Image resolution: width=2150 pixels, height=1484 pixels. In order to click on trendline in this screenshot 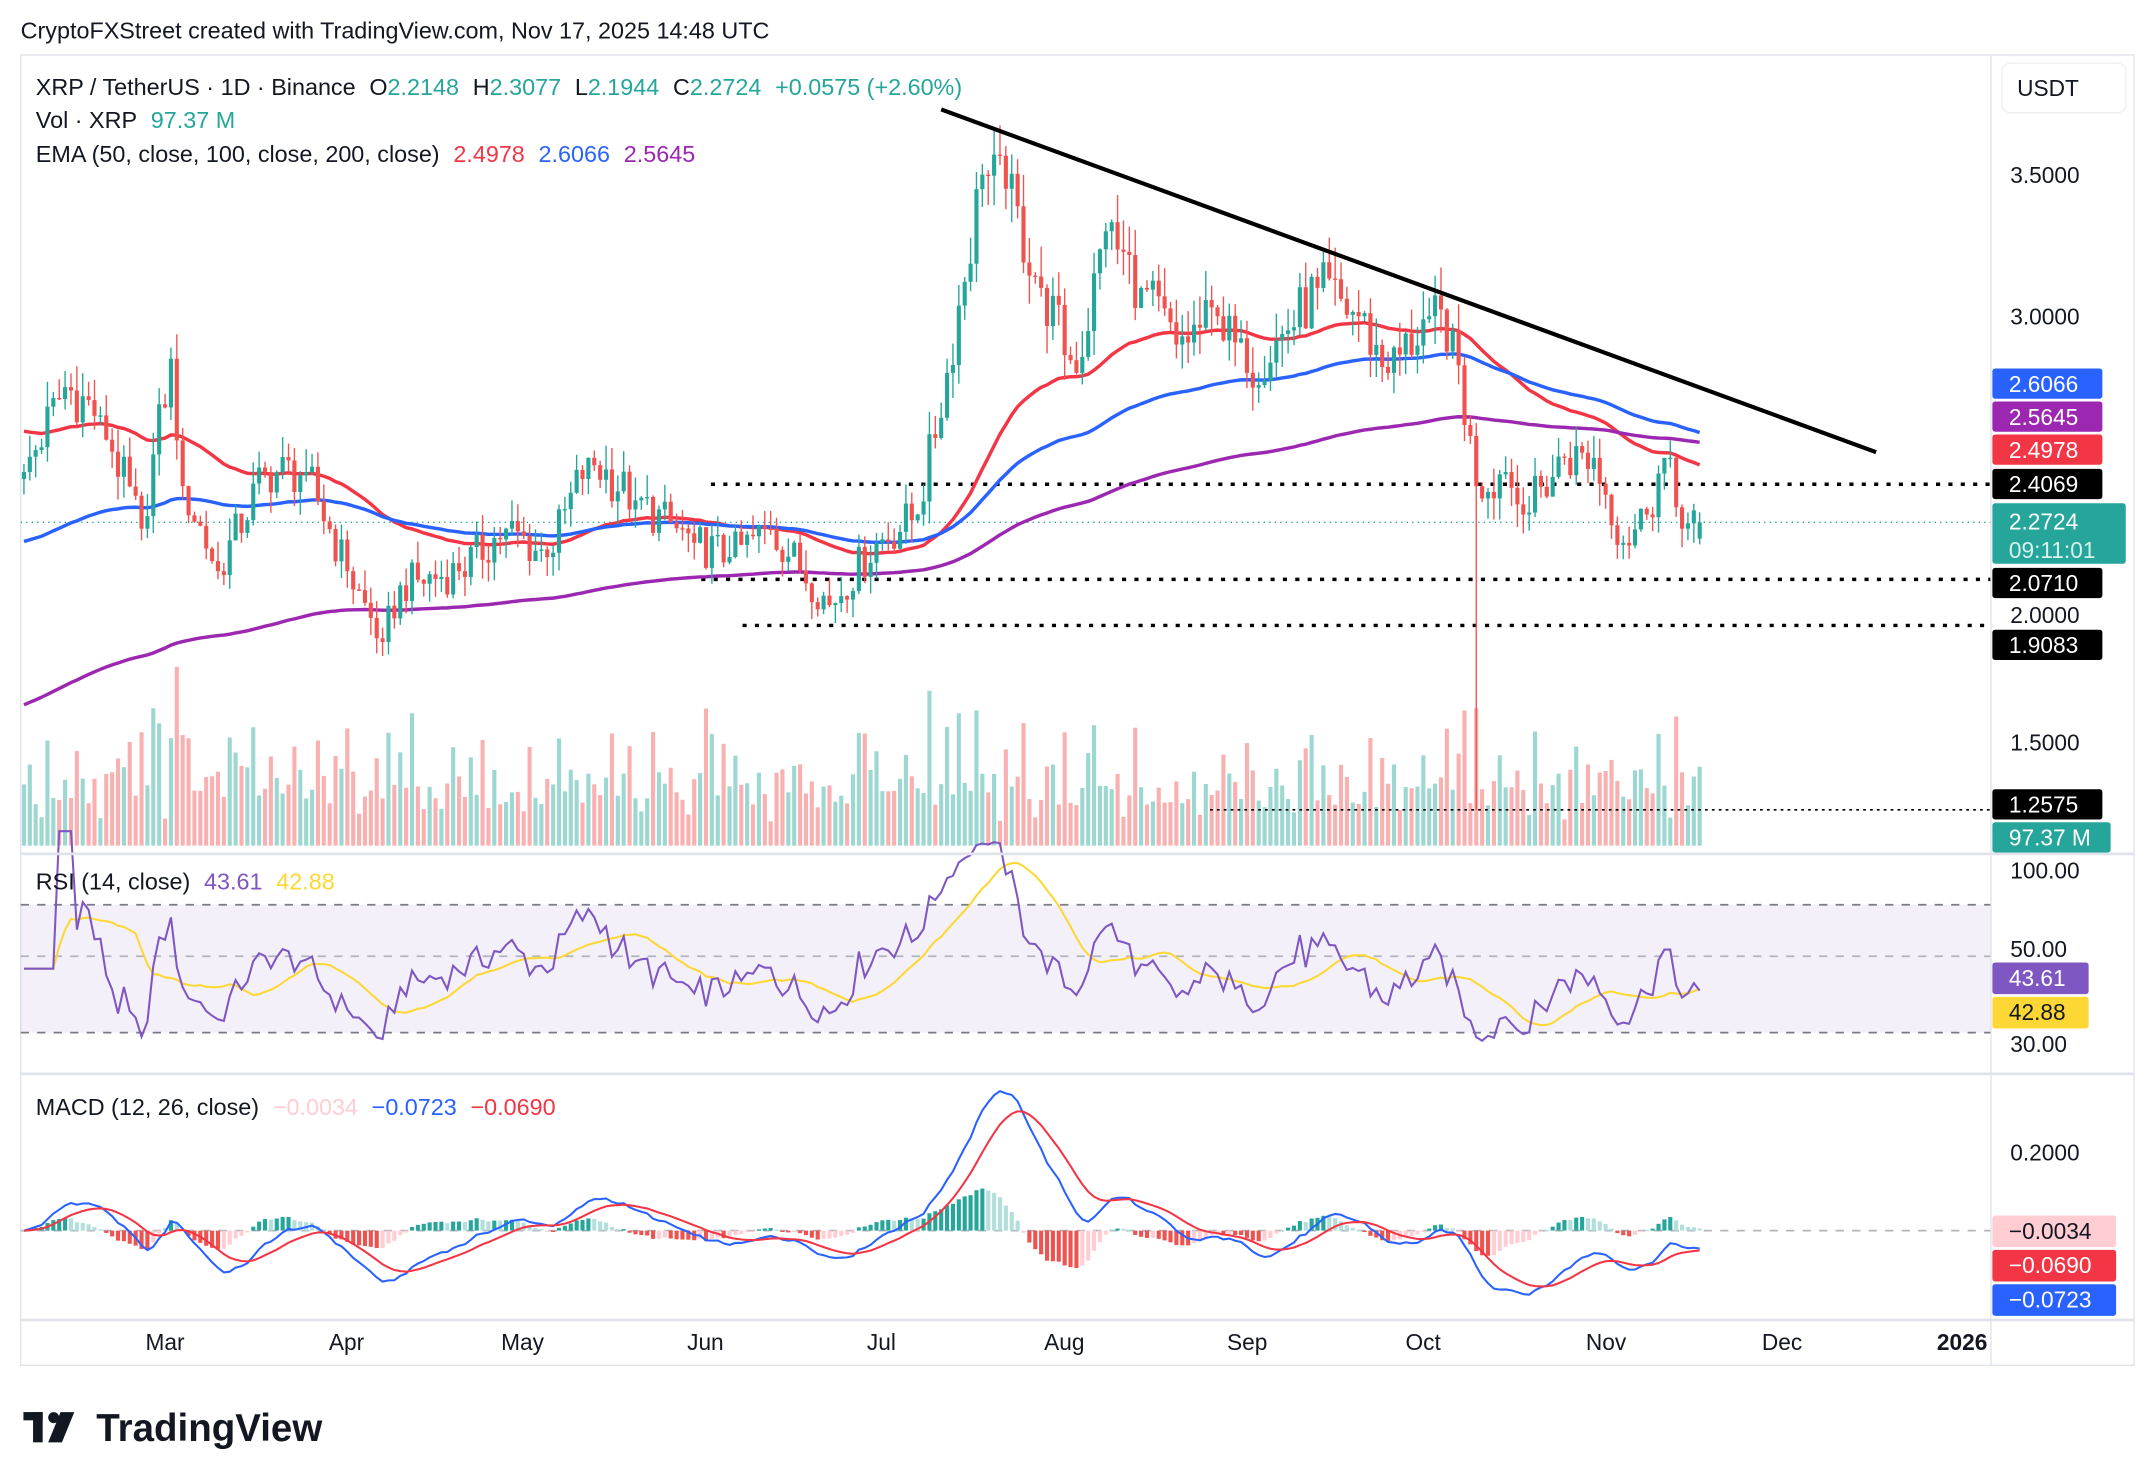, I will do `click(1408, 281)`.